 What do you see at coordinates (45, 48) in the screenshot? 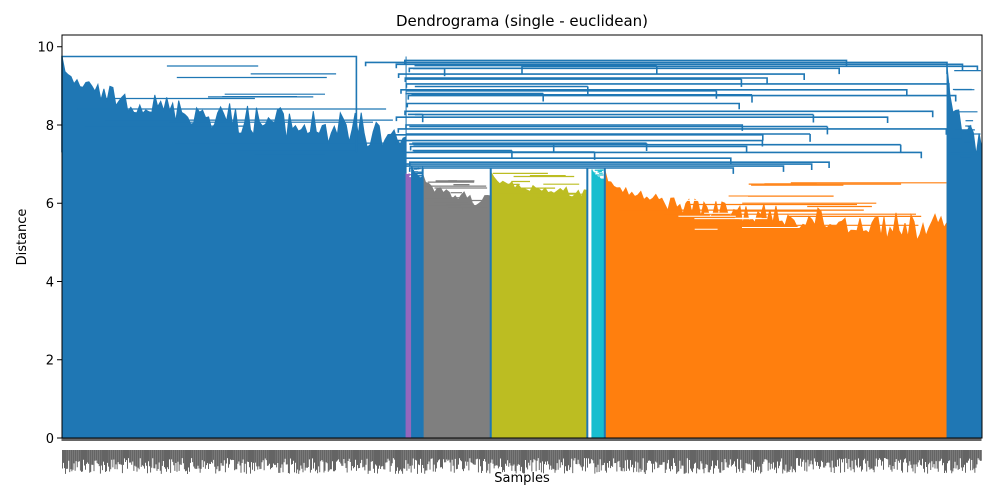
I see `y-tick-label: 10` at bounding box center [45, 48].